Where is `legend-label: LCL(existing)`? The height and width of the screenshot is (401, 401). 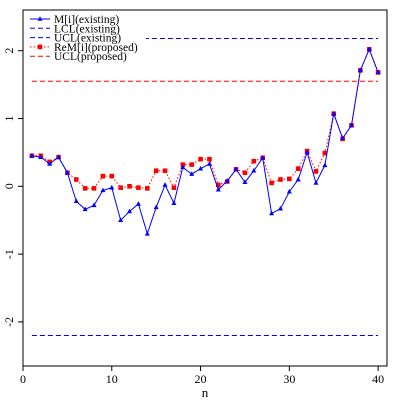
legend-label: LCL(existing) is located at coordinates (87, 29).